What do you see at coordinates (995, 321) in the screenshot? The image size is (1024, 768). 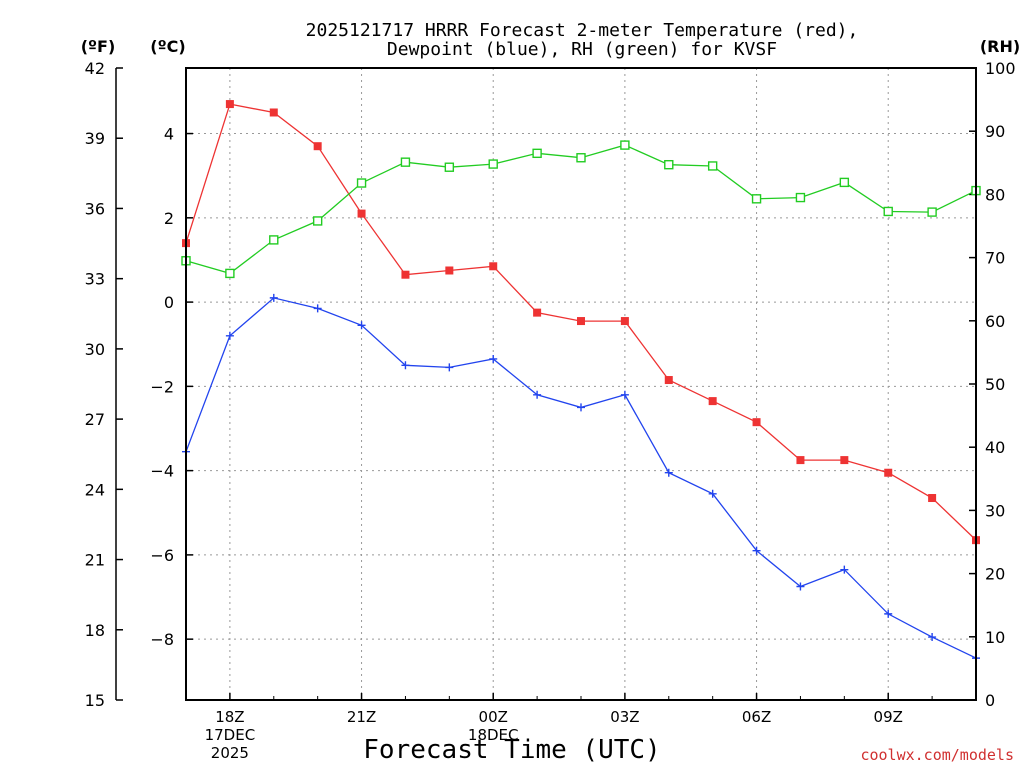 I see `rh-tick-label: 60` at bounding box center [995, 321].